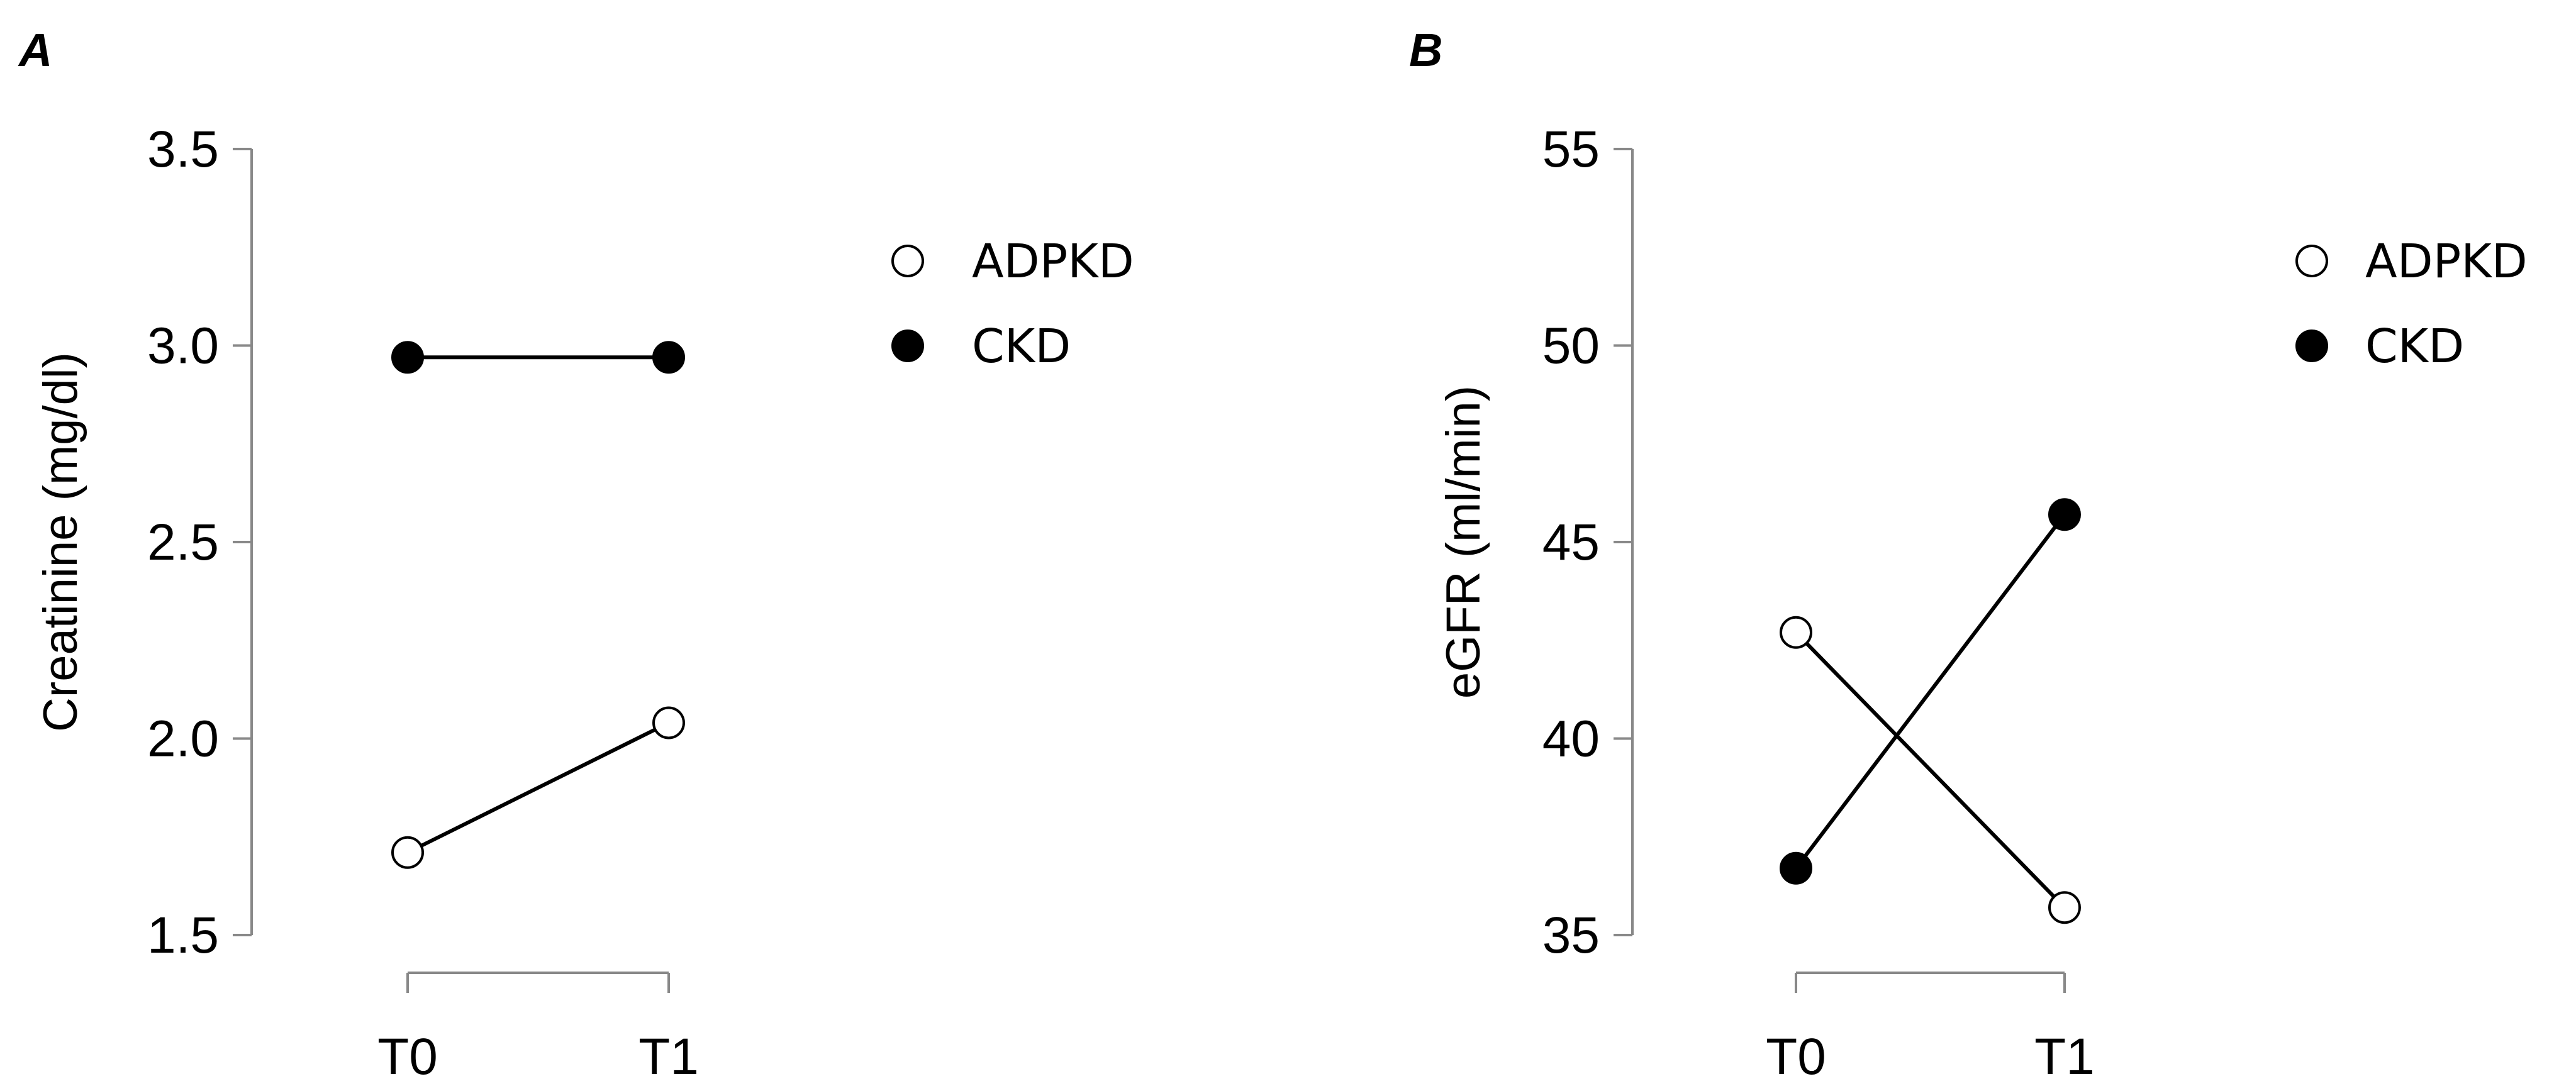 This screenshot has width=2576, height=1091. What do you see at coordinates (1571, 542) in the screenshot?
I see `y-tick-label: 45` at bounding box center [1571, 542].